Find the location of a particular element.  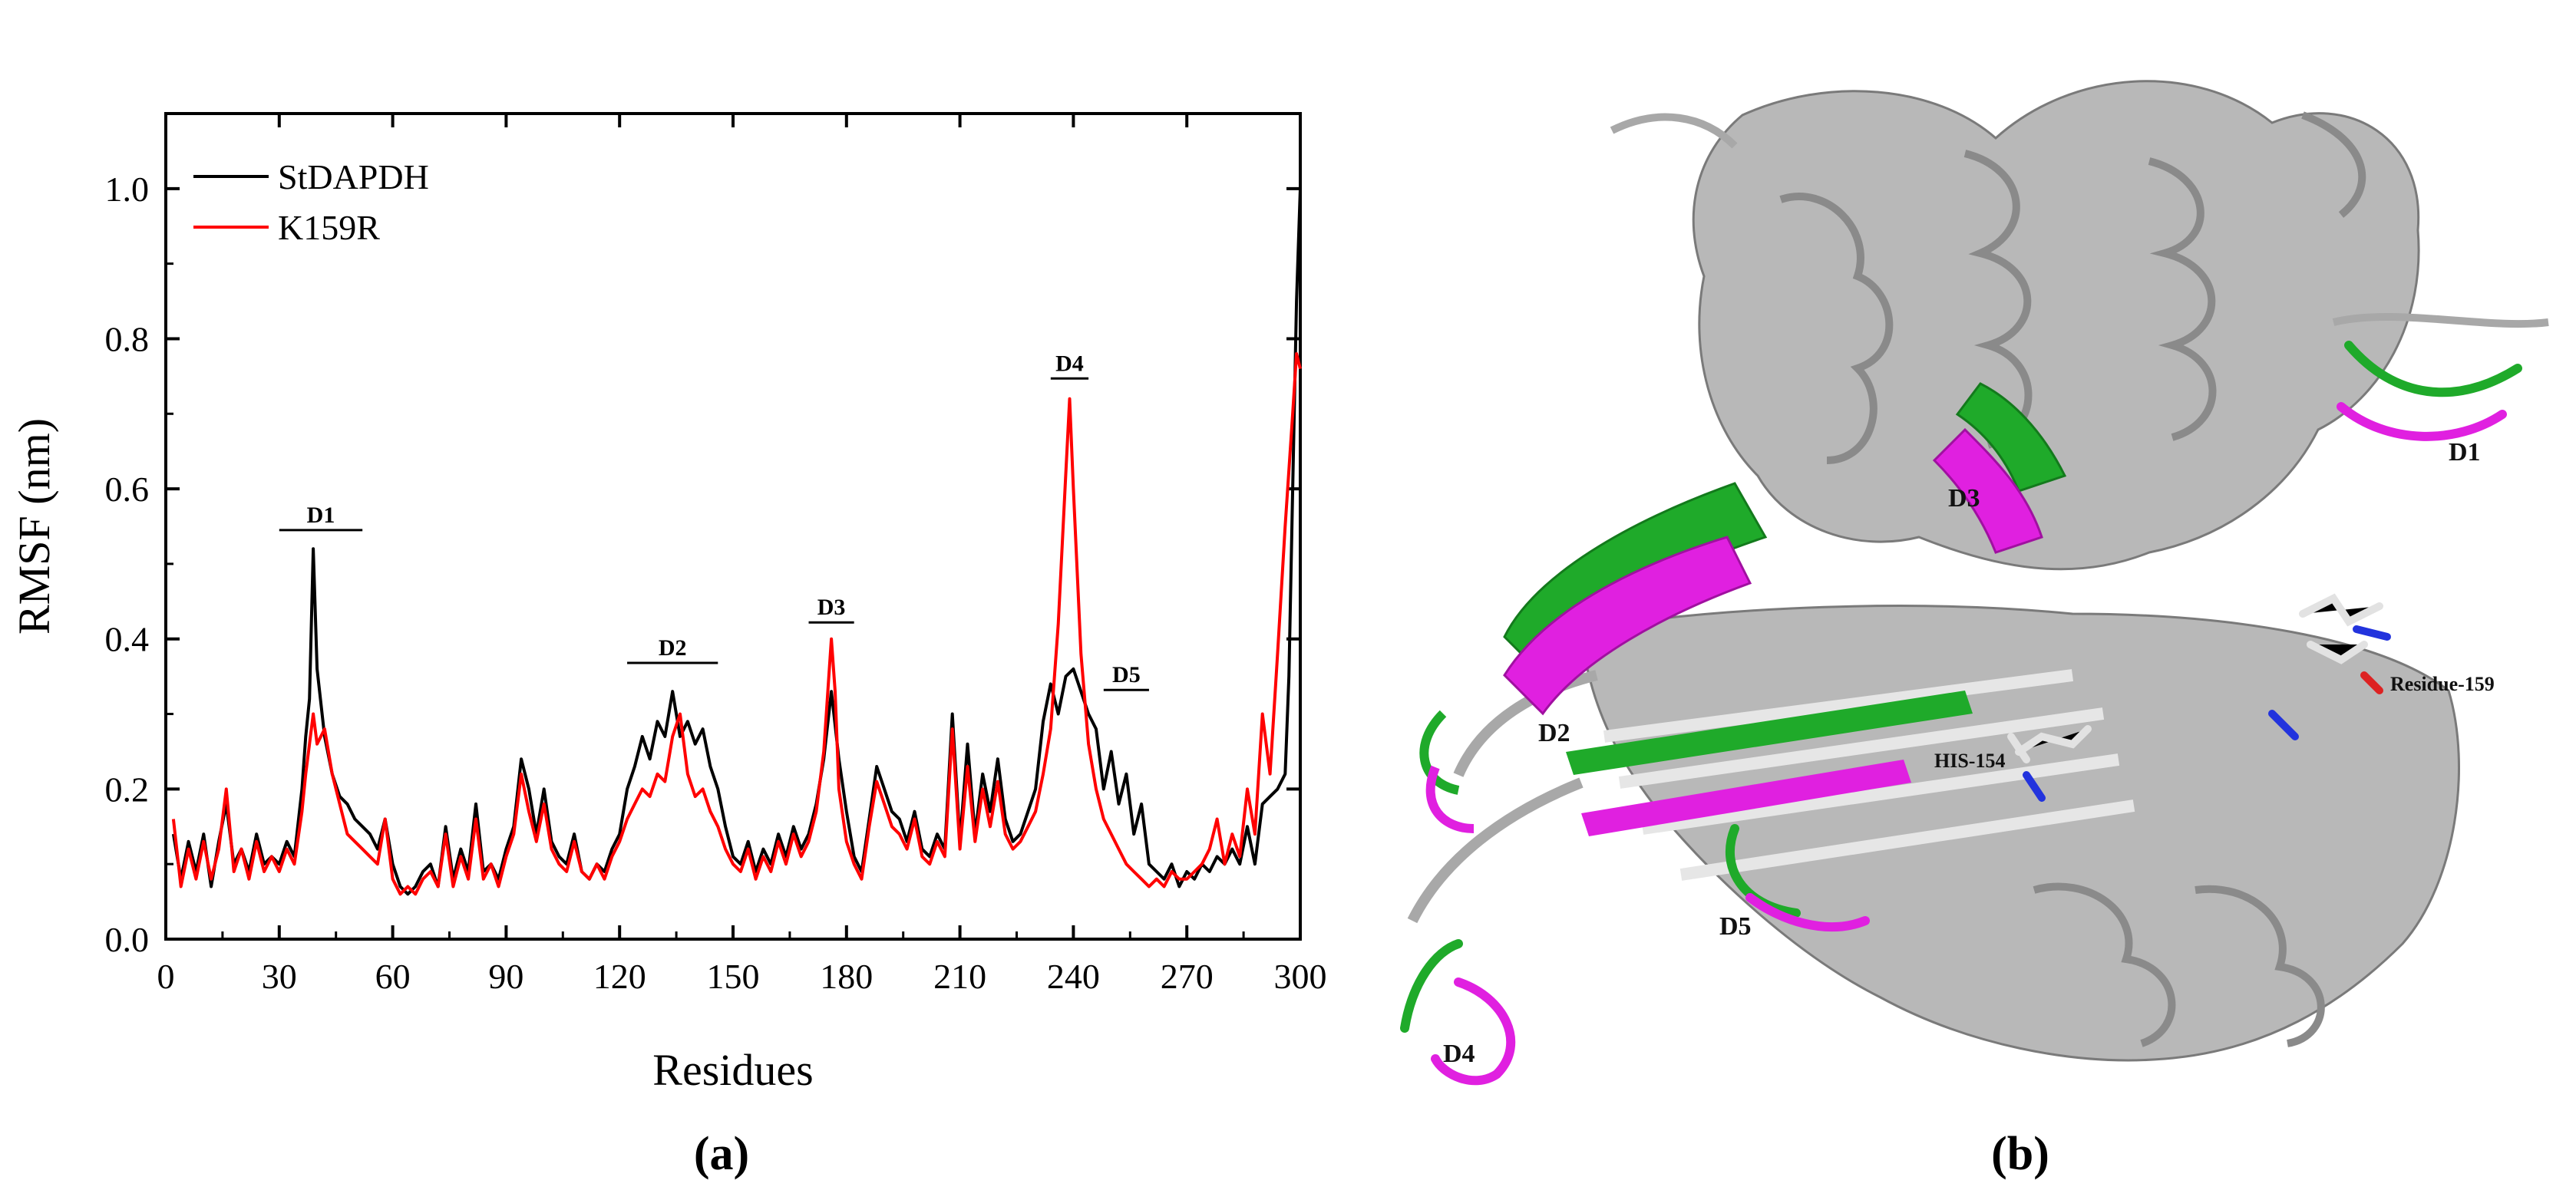

label-residue159: Residue-159 is located at coordinates (2442, 684).